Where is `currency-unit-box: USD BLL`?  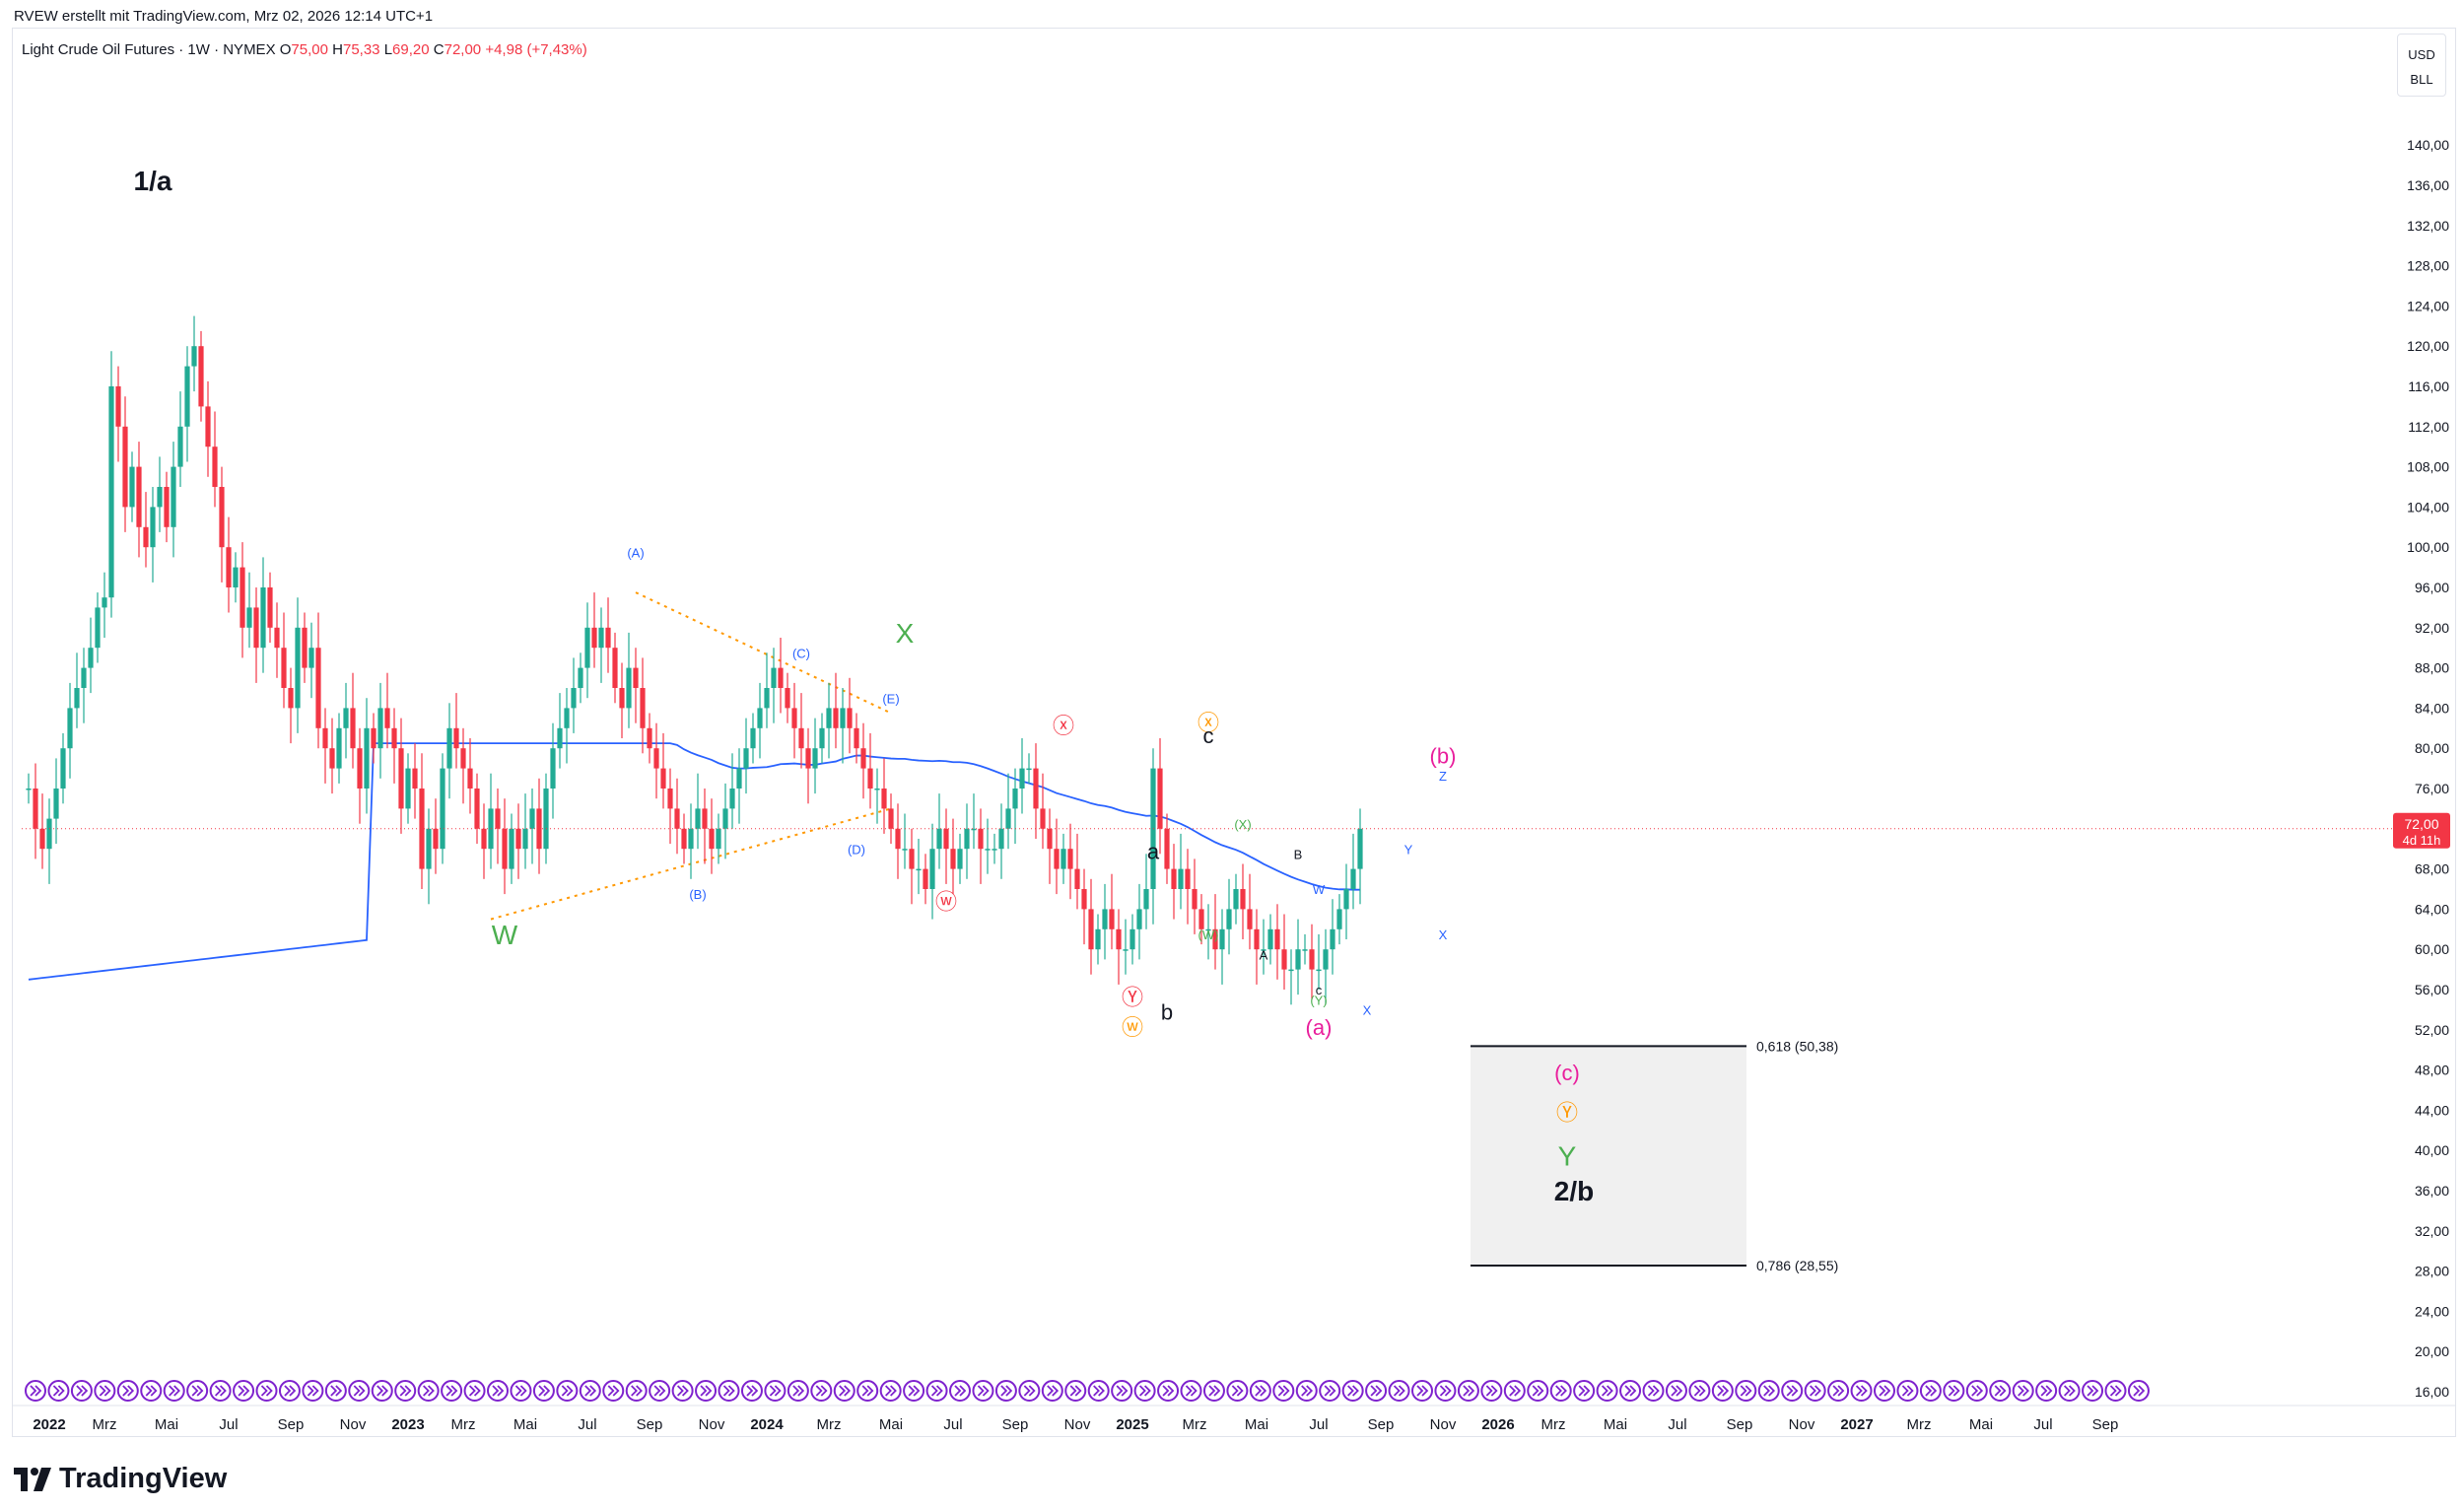
currency-unit-box: USD BLL is located at coordinates (2421, 65).